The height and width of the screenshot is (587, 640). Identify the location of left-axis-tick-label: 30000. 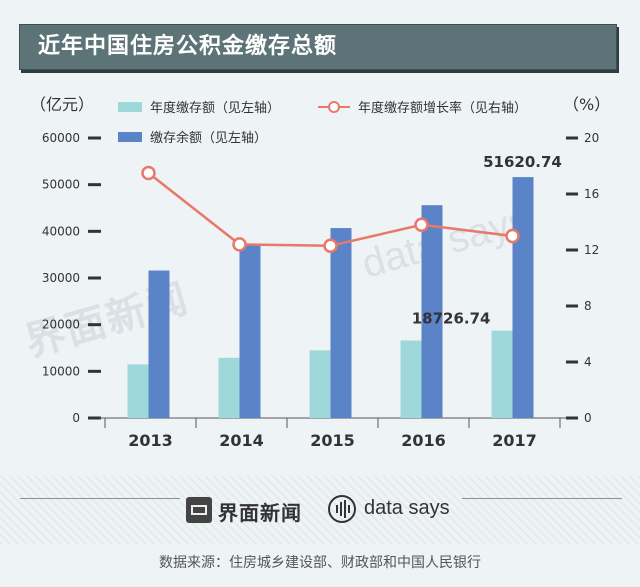
(61, 278).